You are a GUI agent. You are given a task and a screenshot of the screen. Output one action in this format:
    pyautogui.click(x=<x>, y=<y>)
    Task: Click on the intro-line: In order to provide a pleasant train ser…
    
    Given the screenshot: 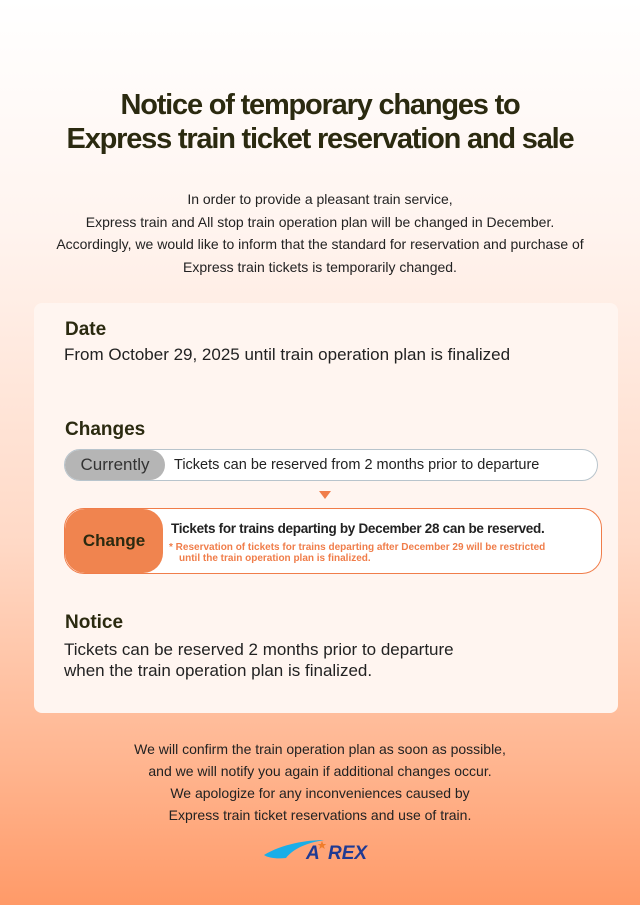 What is the action you would take?
    pyautogui.click(x=320, y=199)
    